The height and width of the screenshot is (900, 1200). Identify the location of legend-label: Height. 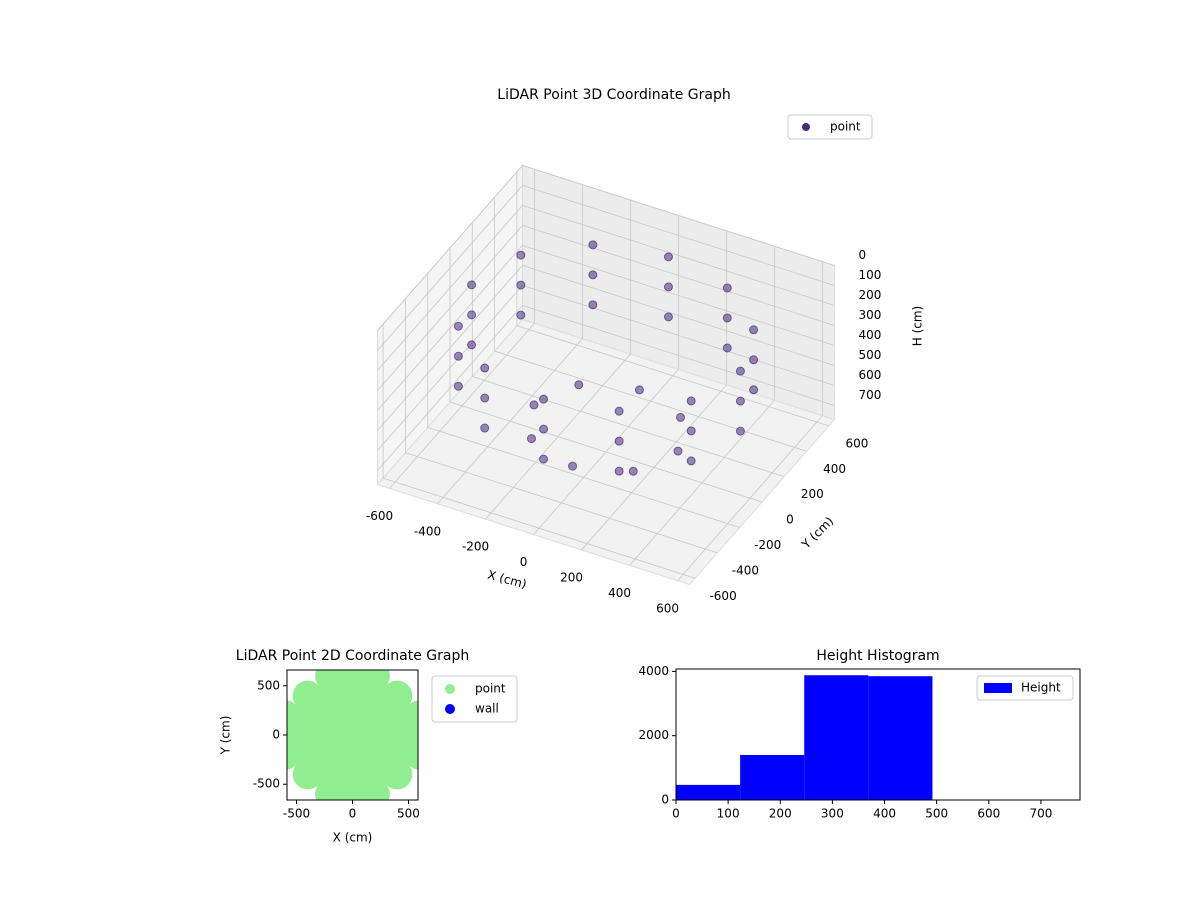
(1041, 688).